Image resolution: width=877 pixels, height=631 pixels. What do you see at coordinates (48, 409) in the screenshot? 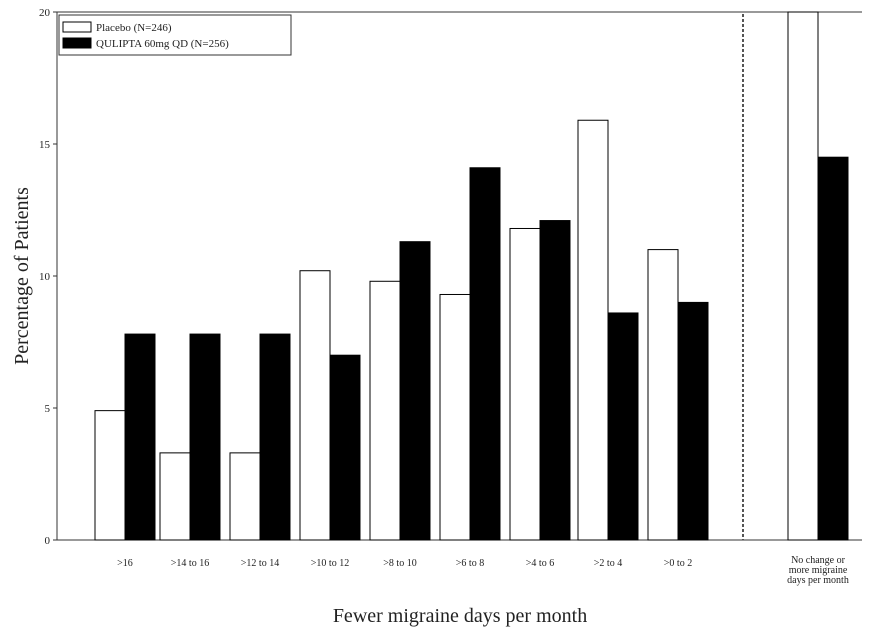
I see `y-tick-label: 5` at bounding box center [48, 409].